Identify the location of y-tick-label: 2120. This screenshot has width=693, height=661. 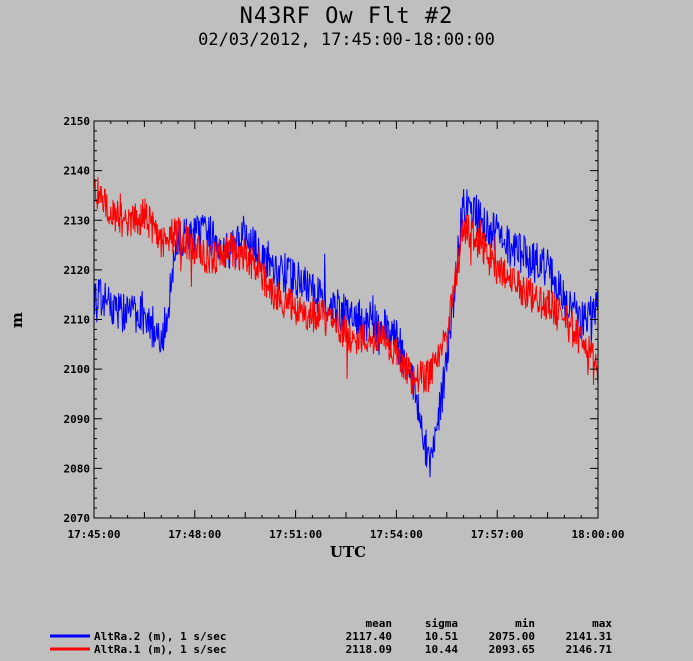
(77, 270).